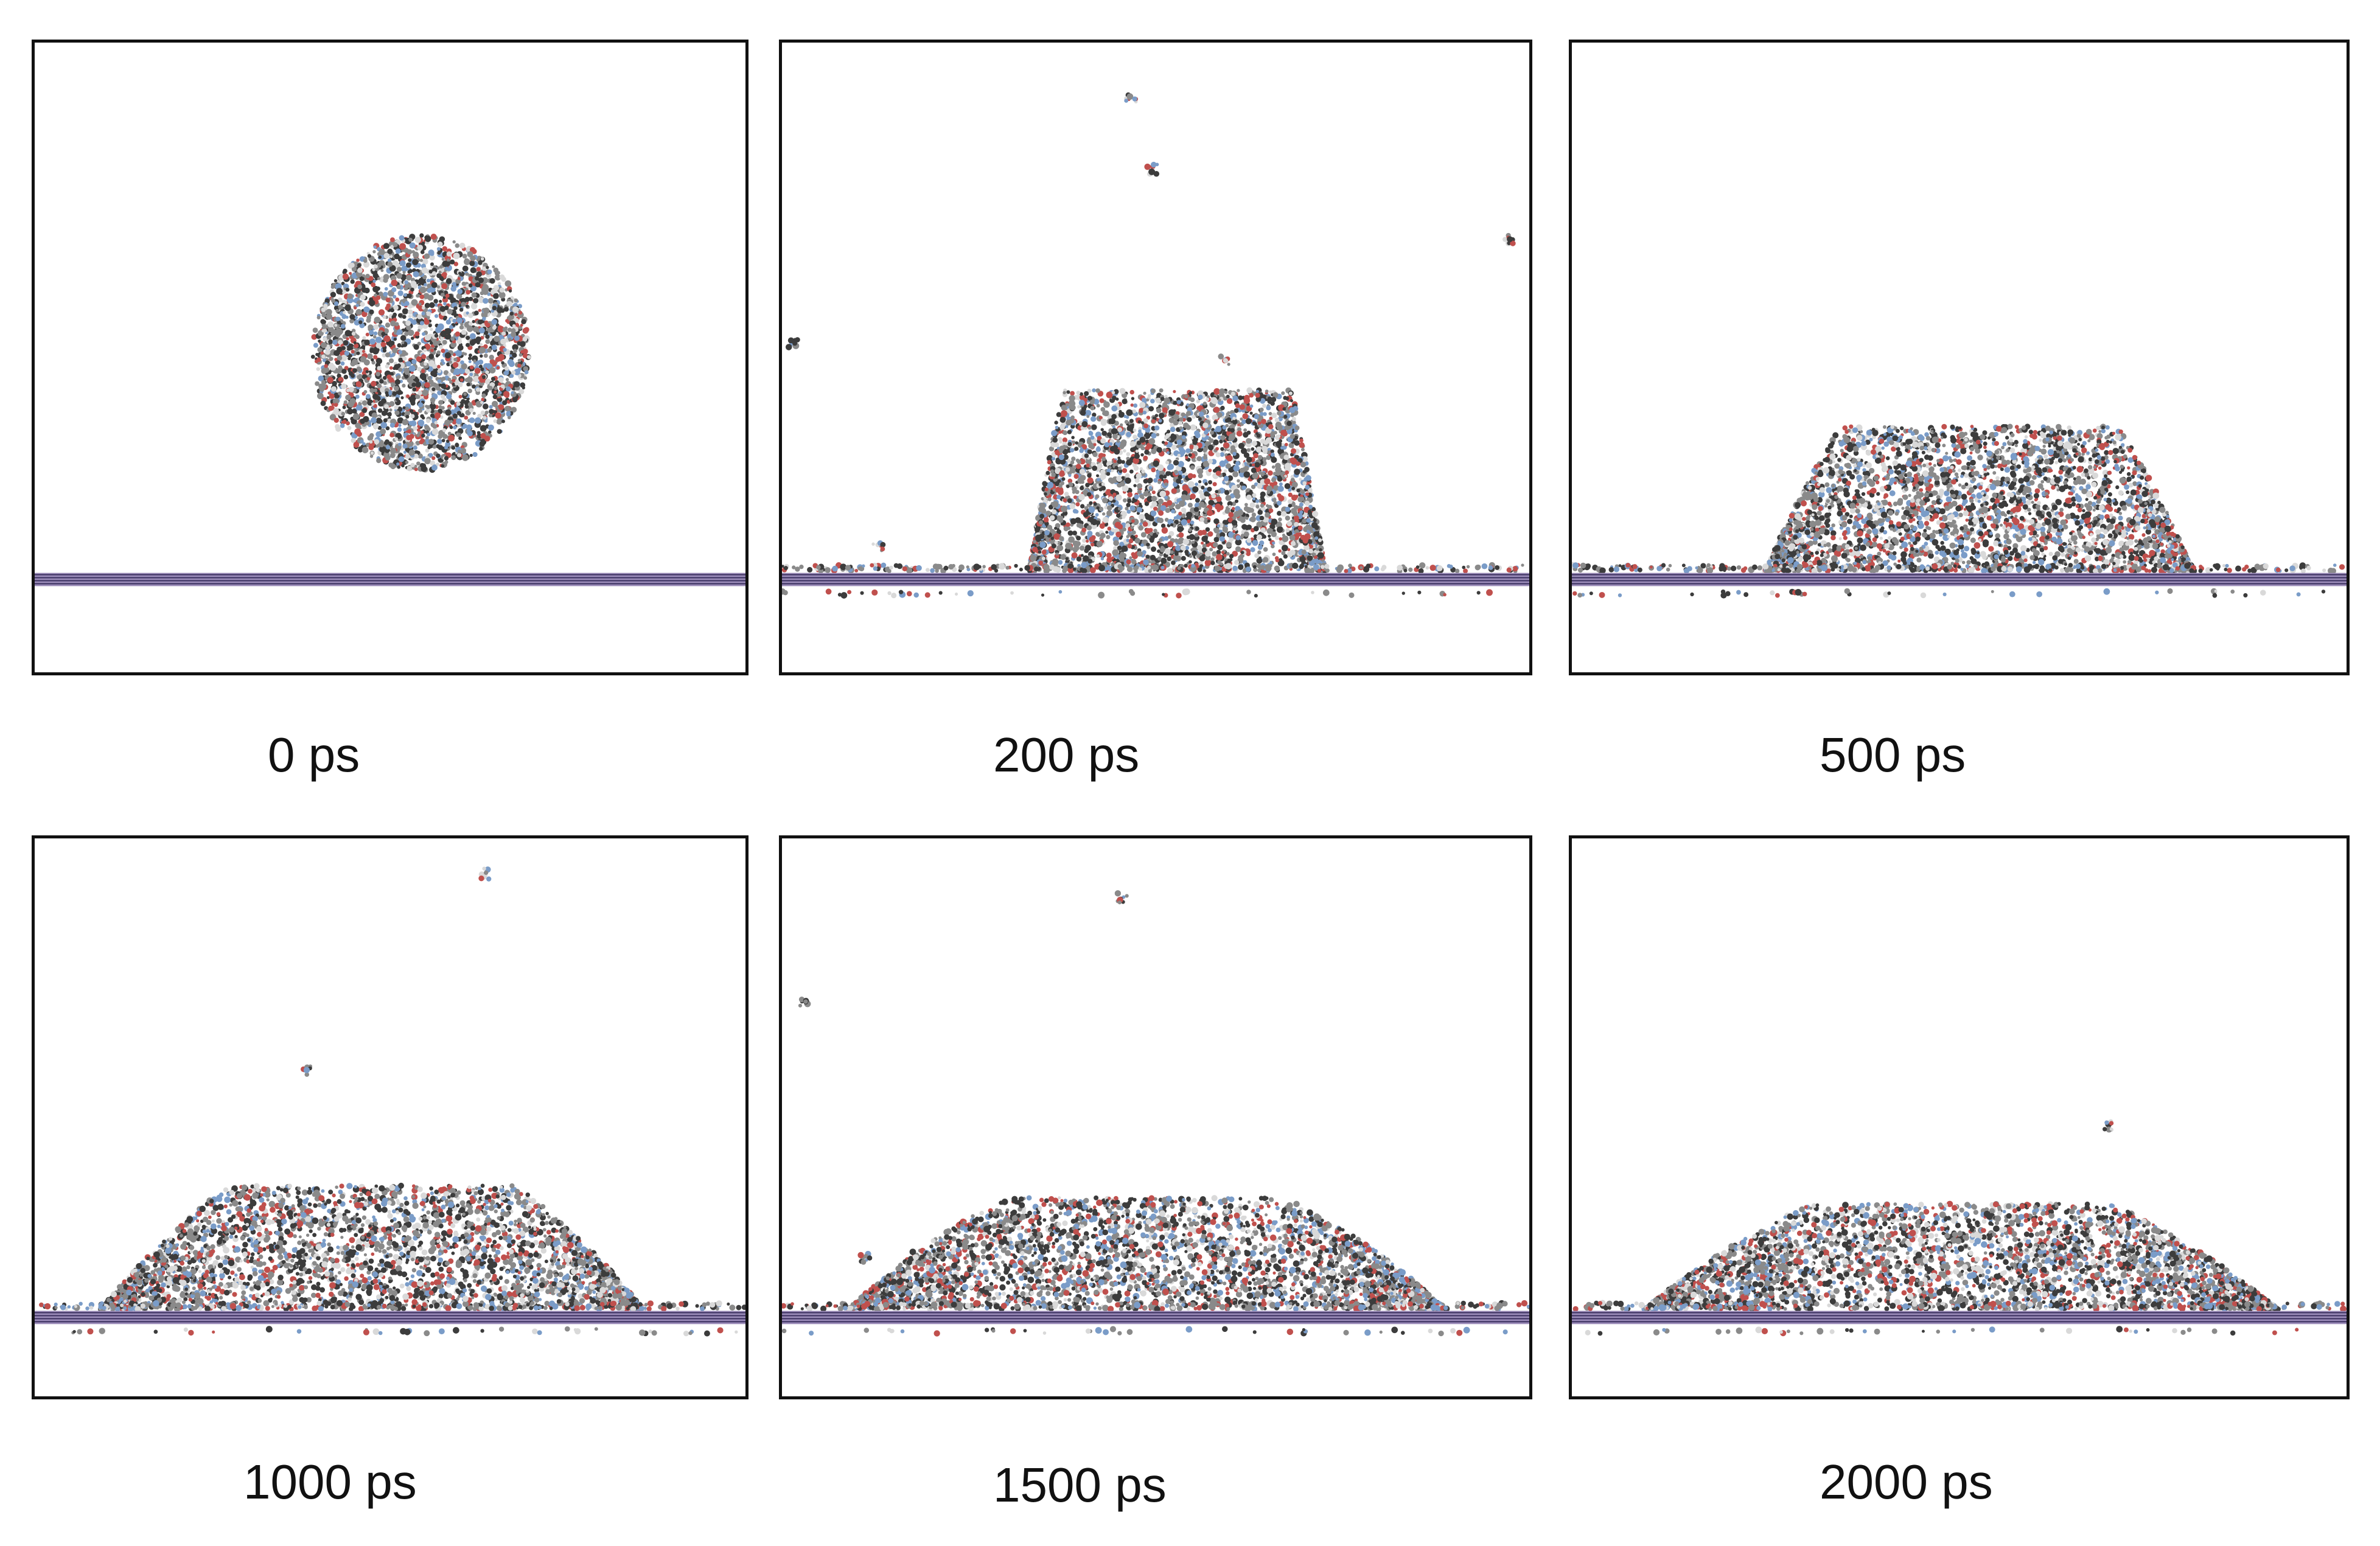 The width and height of the screenshot is (2380, 1546). I want to click on time-label-500ps: 500 ps, so click(1893, 755).